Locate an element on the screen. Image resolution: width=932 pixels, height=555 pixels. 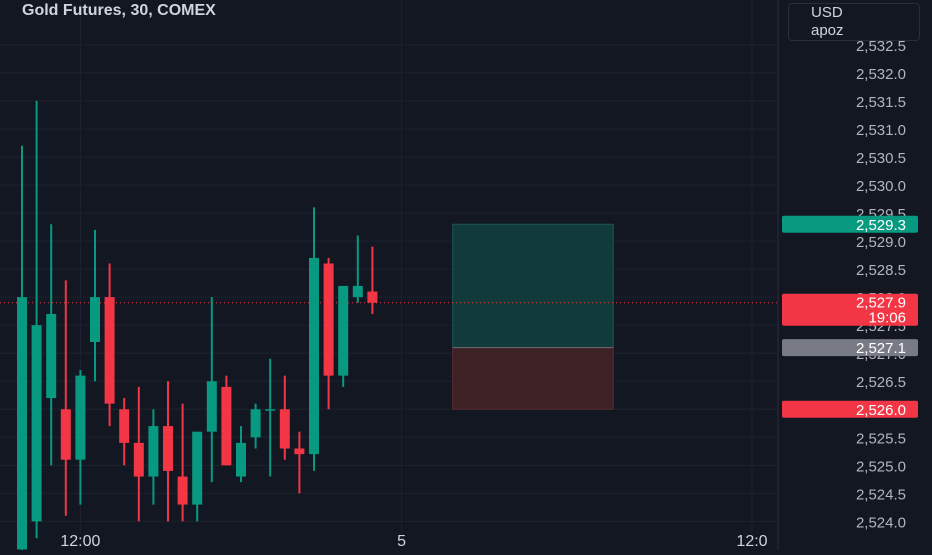
price-marker-countdown: 19:06 is located at coordinates (887, 318).